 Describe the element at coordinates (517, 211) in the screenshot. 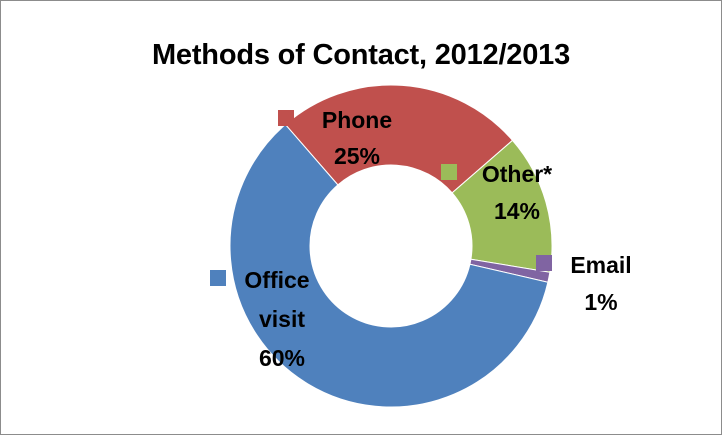

I see `value-label-other: 14%` at that location.